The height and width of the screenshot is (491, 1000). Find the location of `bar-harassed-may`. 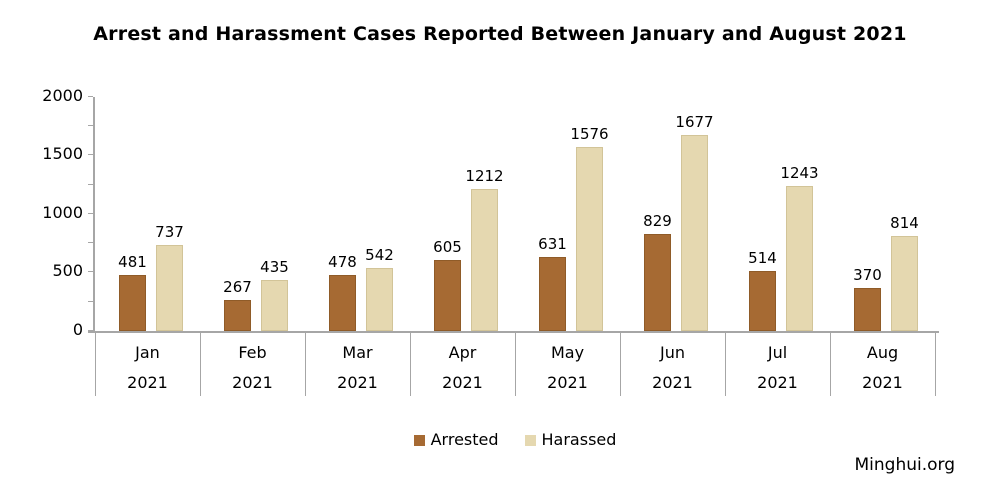

bar-harassed-may is located at coordinates (589, 239).